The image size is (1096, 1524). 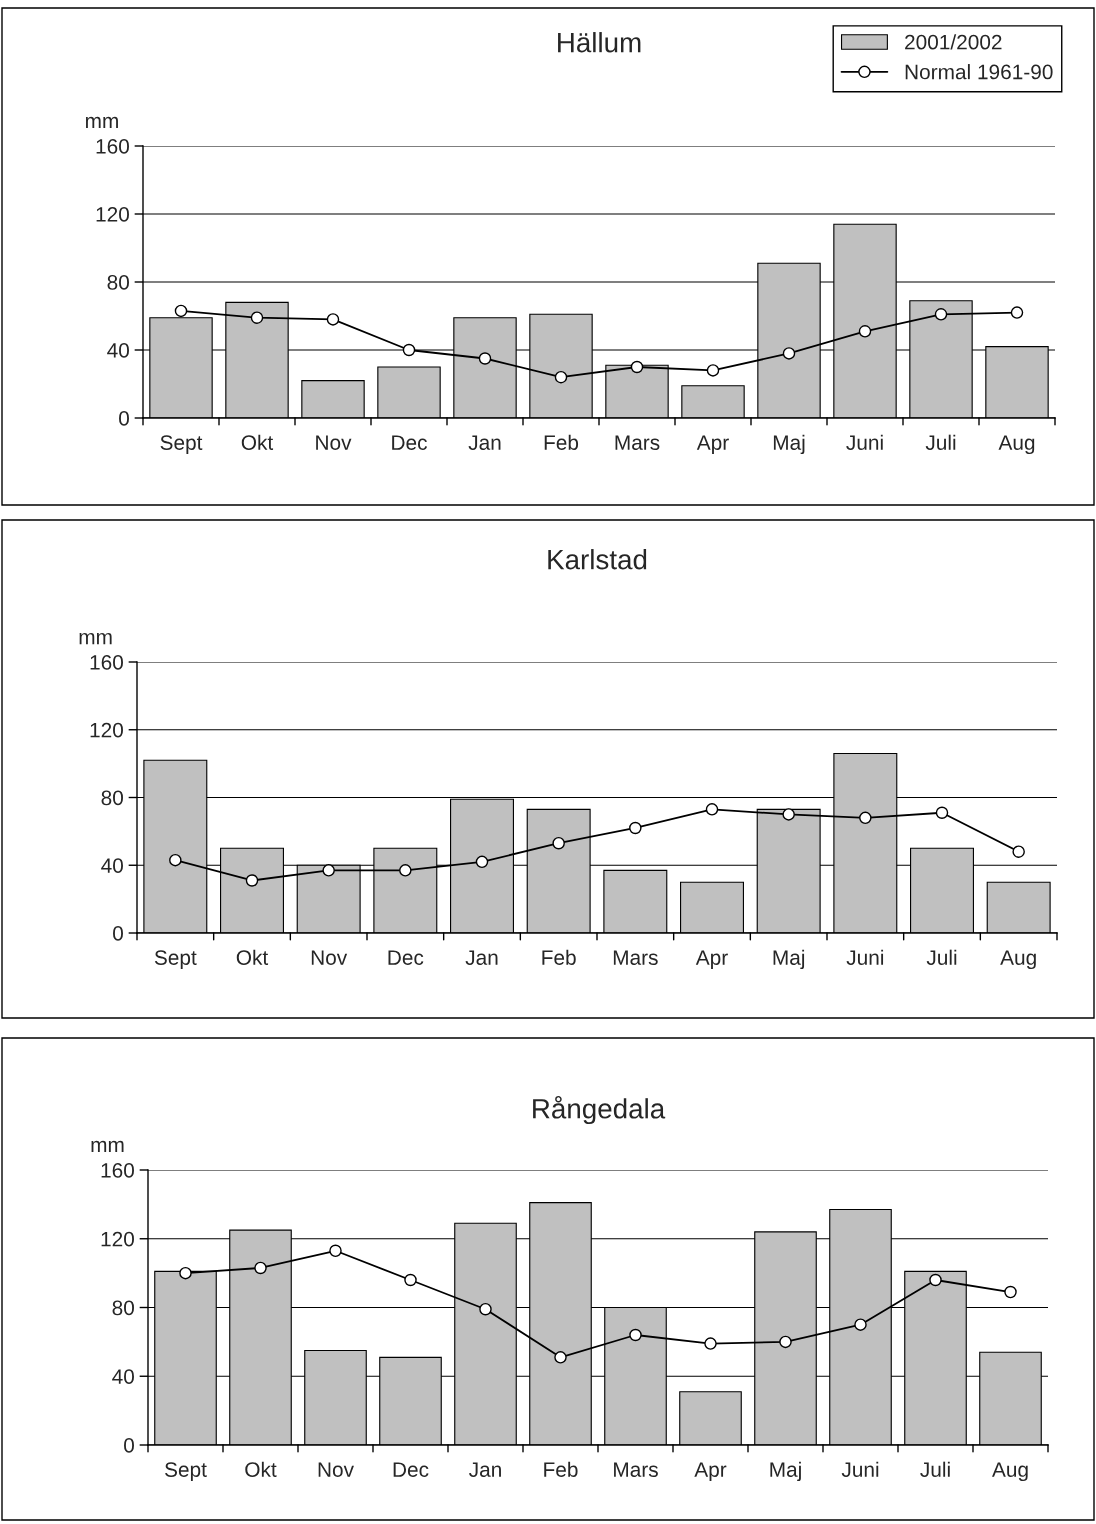 What do you see at coordinates (599, 42) in the screenshot?
I see `chart-title: Hällum` at bounding box center [599, 42].